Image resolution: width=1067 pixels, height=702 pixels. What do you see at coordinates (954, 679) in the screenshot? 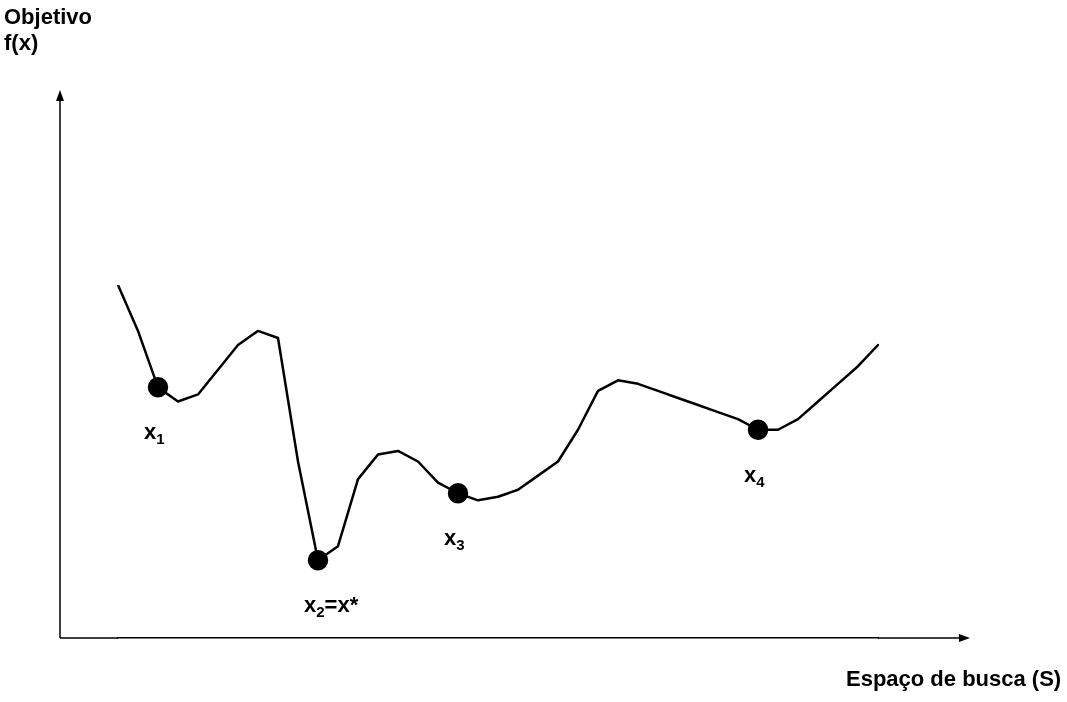
I see `x-axis-title: Espaço de busca (S)` at bounding box center [954, 679].